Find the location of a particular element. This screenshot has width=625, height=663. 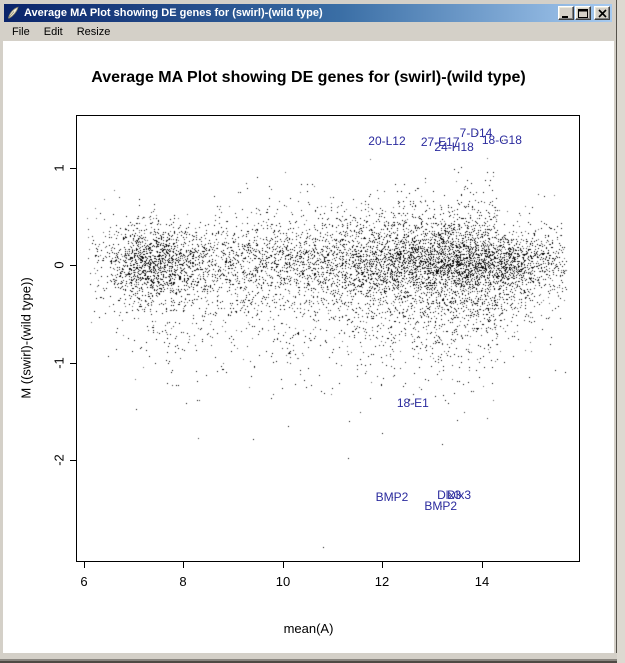

window-border-bottom-face is located at coordinates (308, 656).